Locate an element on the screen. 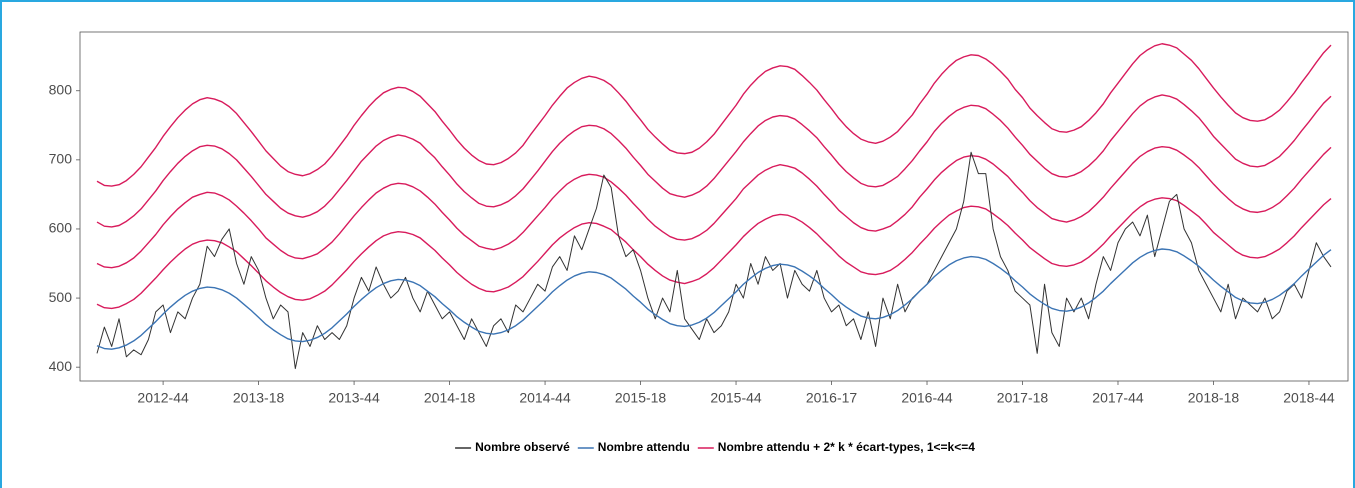 Image resolution: width=1355 pixels, height=488 pixels. x-tick-label: 2016-44 is located at coordinates (927, 398).